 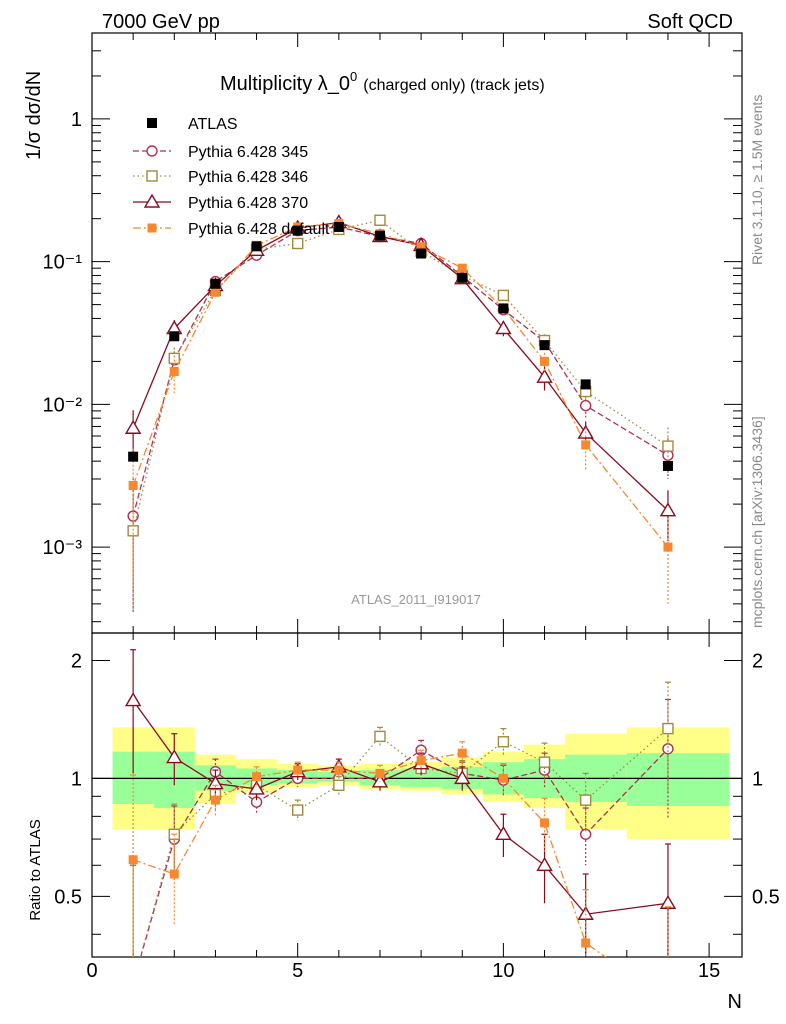 I want to click on y-tick-label: 10⁻¹, so click(x=63, y=263).